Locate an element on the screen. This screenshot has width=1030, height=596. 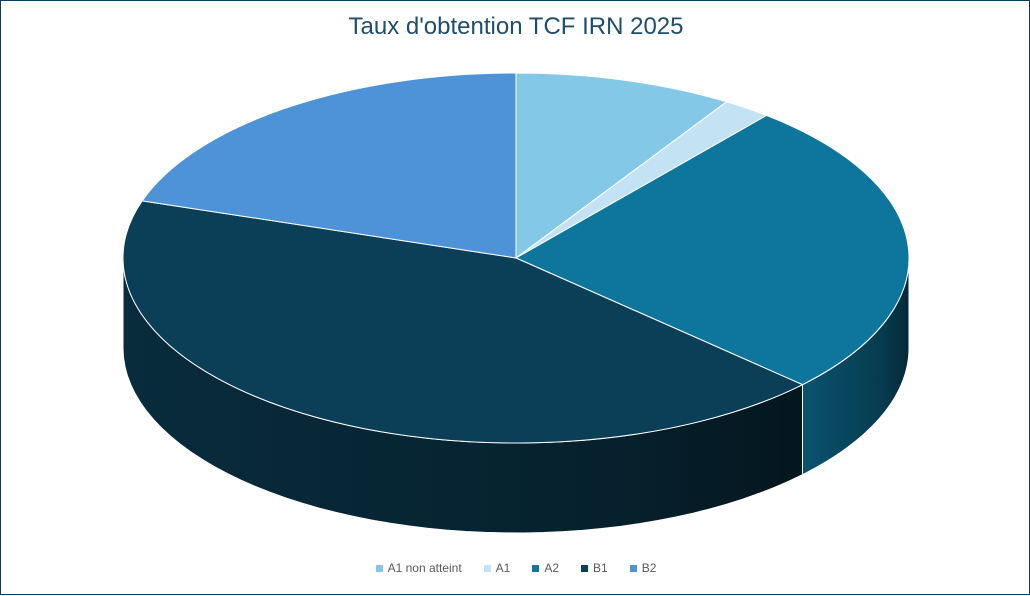
legend-label: A2 is located at coordinates (552, 568).